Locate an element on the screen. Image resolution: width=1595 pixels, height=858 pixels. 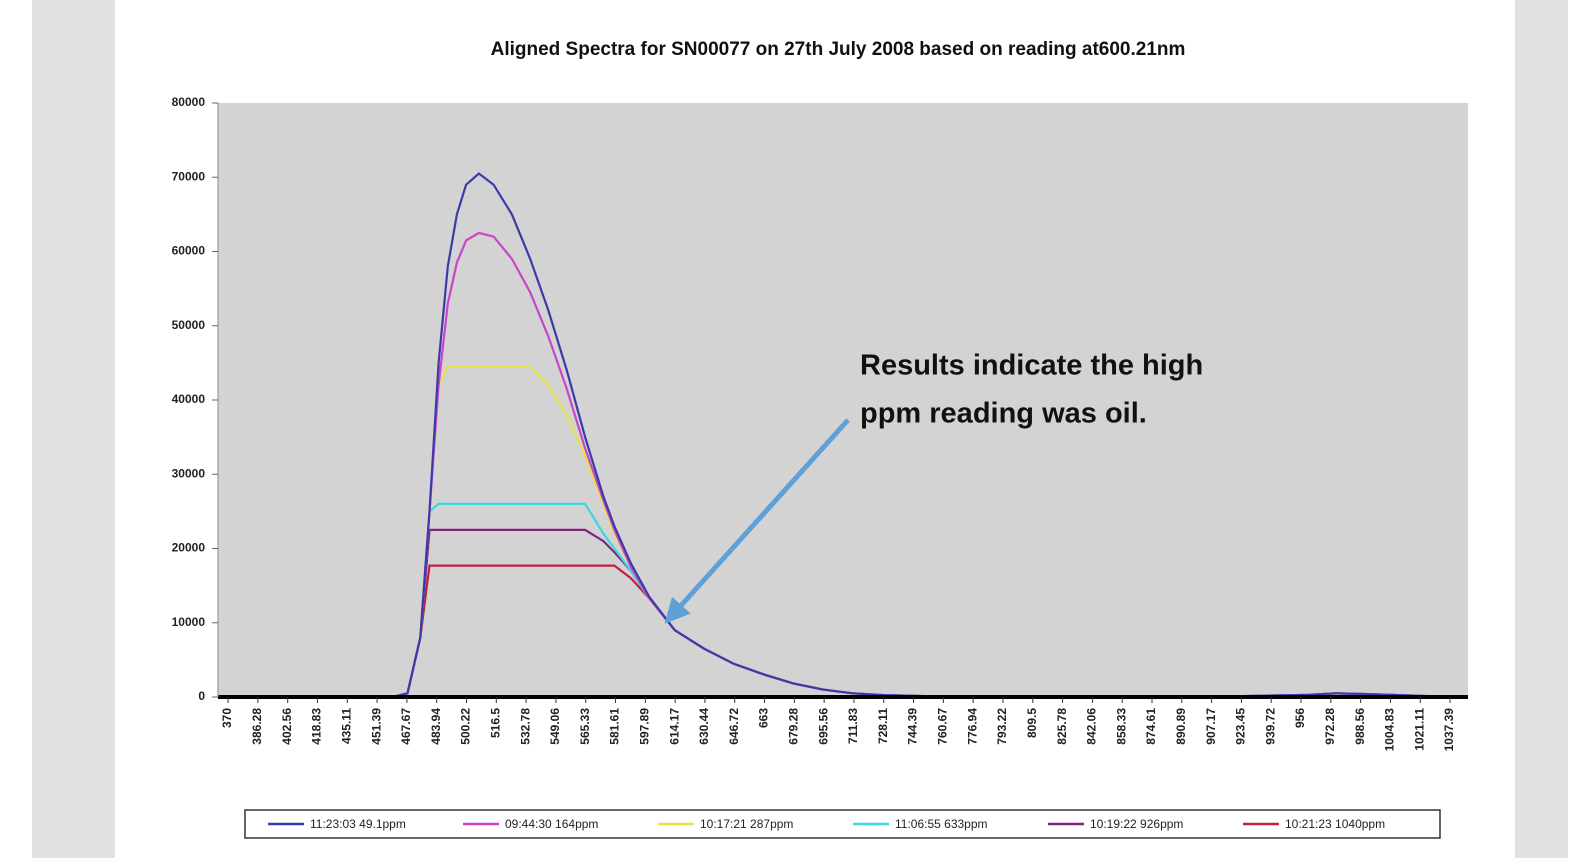
x-tick-label: 646.72 is located at coordinates (734, 726).